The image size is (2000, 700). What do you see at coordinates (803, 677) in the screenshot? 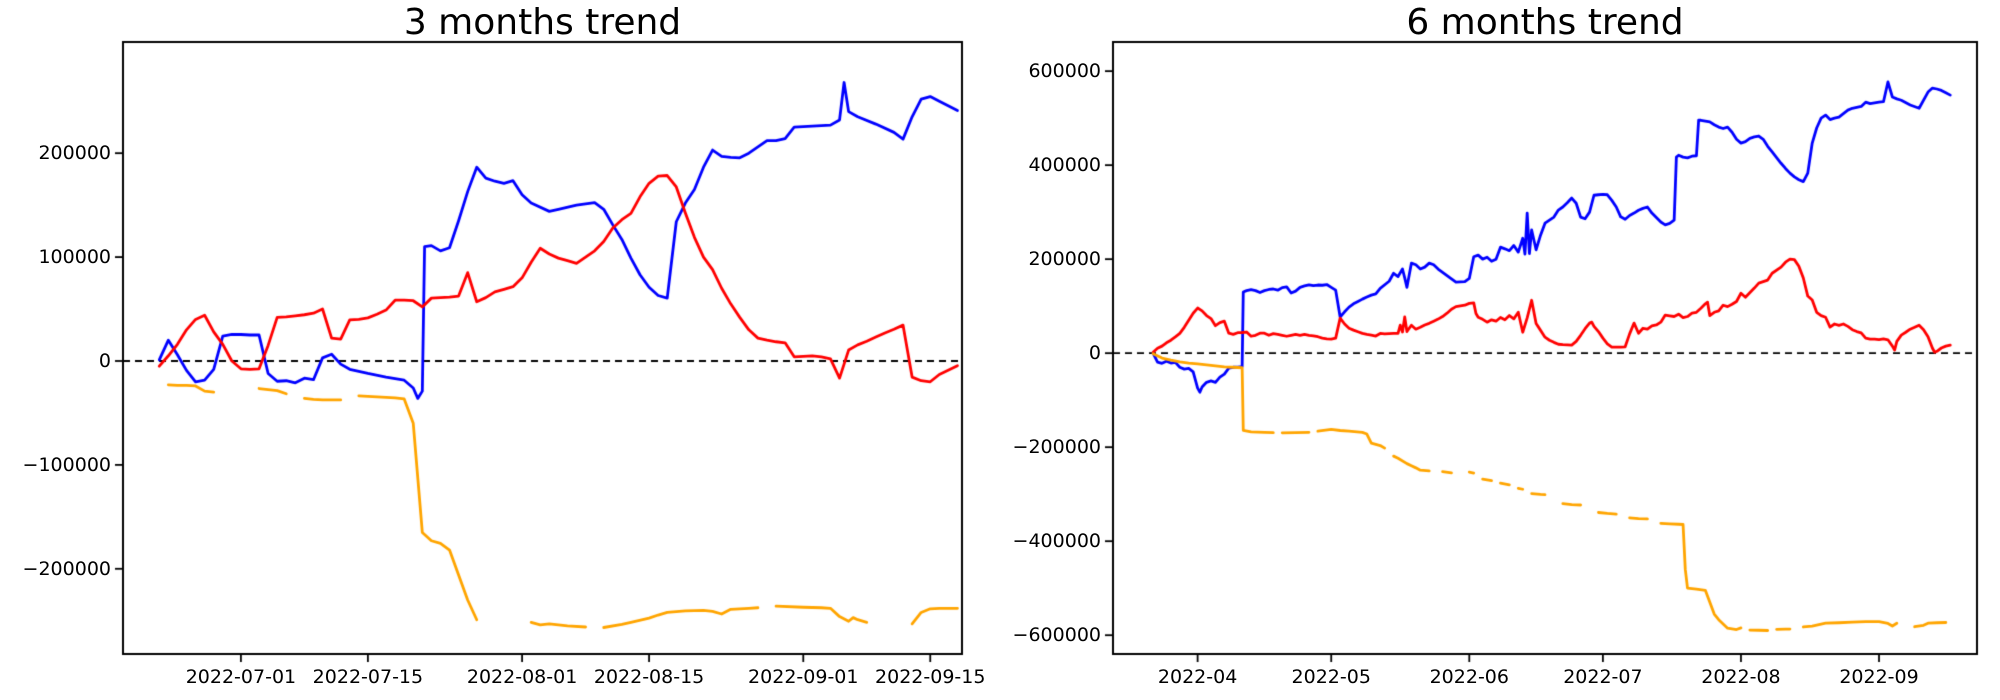
I see `x-tick-label: 2022-09-01` at bounding box center [803, 677].